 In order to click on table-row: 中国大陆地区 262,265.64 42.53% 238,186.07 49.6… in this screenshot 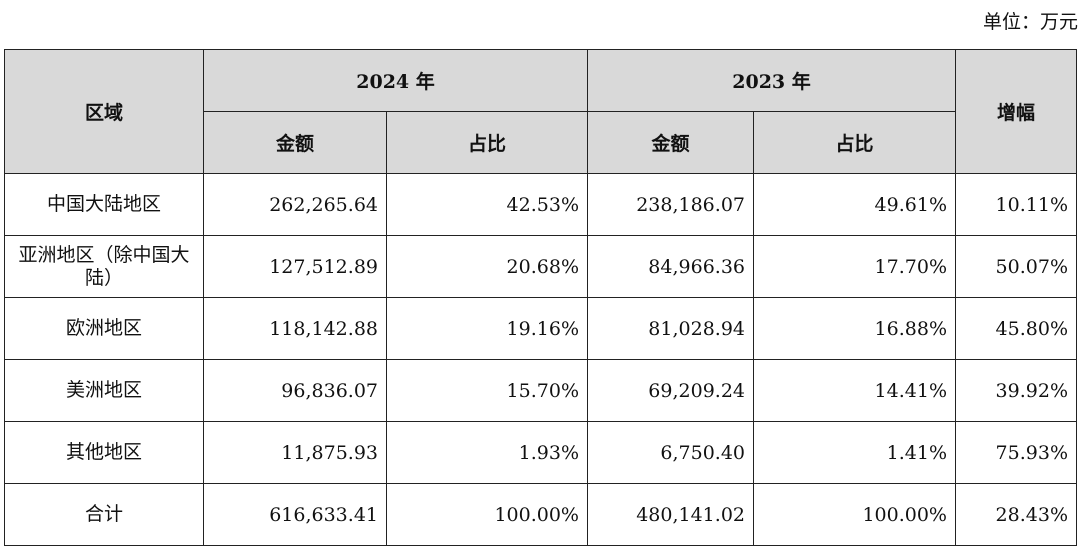, I will do `click(540, 204)`.